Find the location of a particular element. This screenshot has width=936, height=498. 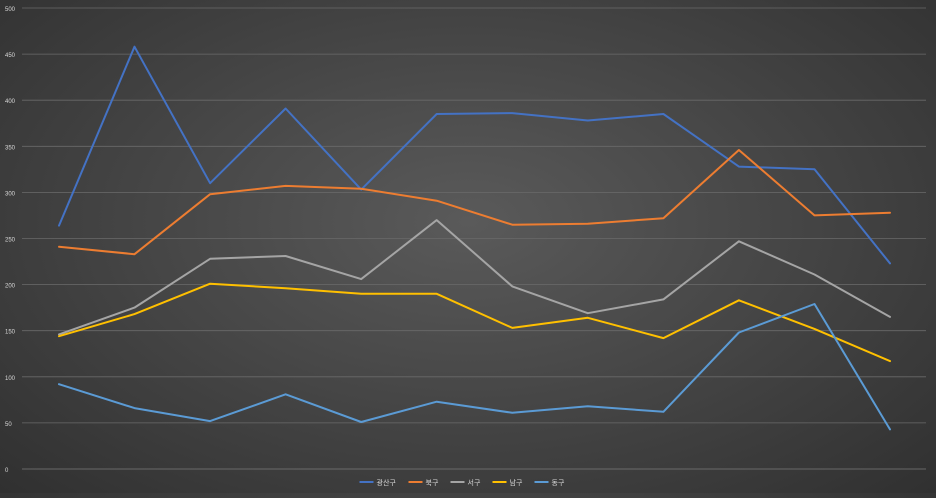

legend-label: 북구 is located at coordinates (432, 483).